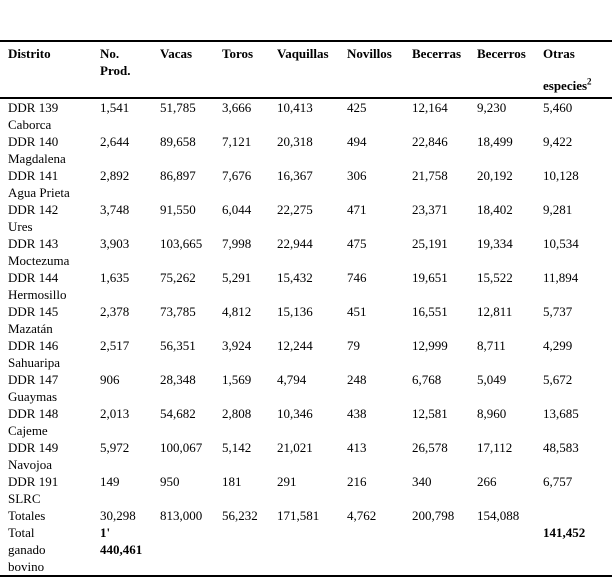 Image resolution: width=612 pixels, height=581 pixels. What do you see at coordinates (37, 294) in the screenshot?
I see `district-name: Hermosillo` at bounding box center [37, 294].